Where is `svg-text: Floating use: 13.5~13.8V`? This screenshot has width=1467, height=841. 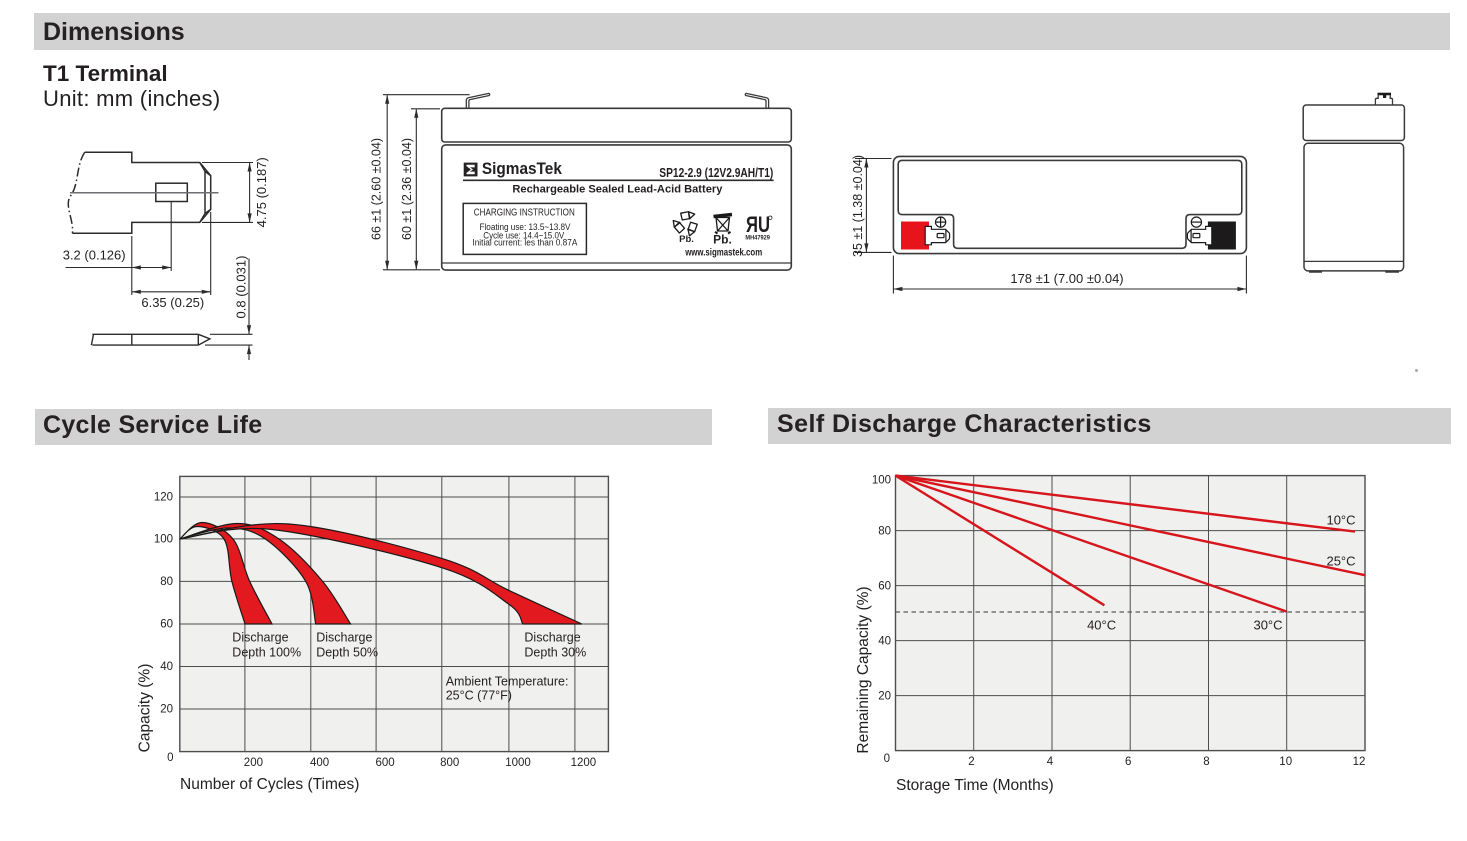 svg-text: Floating use: 13.5~13.8V is located at coordinates (526, 227).